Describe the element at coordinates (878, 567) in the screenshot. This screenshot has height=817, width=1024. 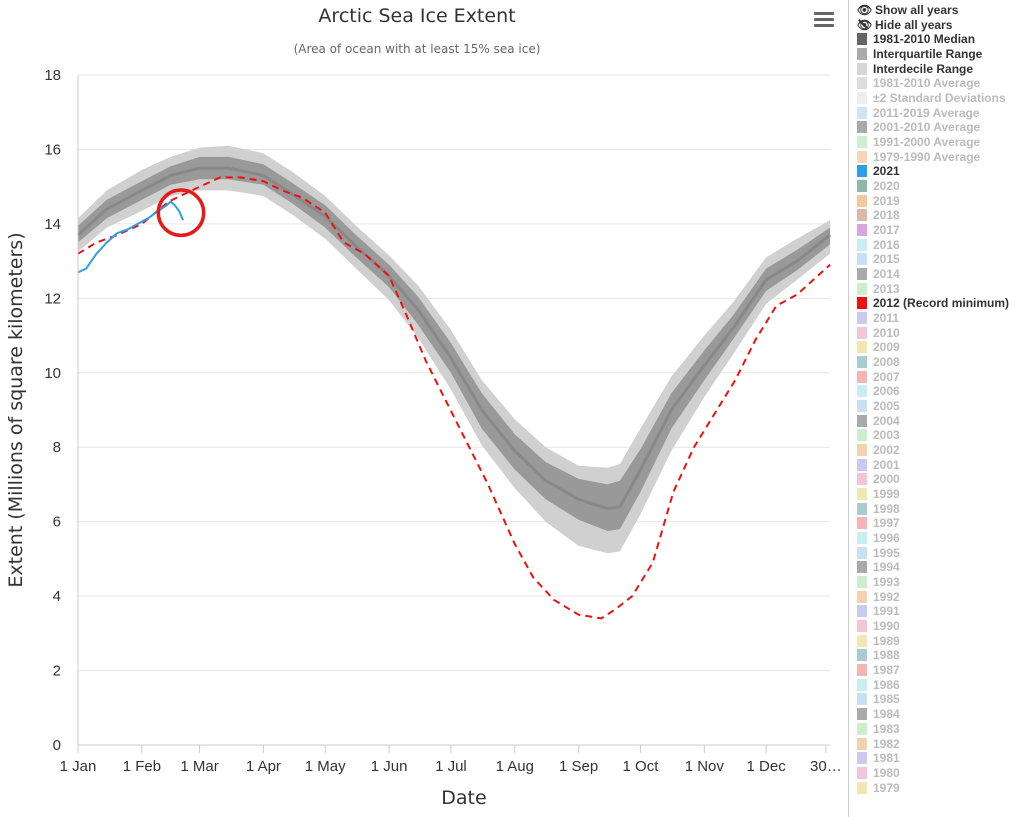
I see `legend-item: 1994` at that location.